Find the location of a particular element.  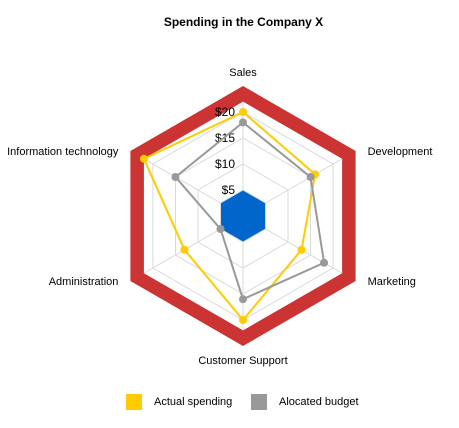

legend-label-actual-spending: Actual spending is located at coordinates (193, 402).